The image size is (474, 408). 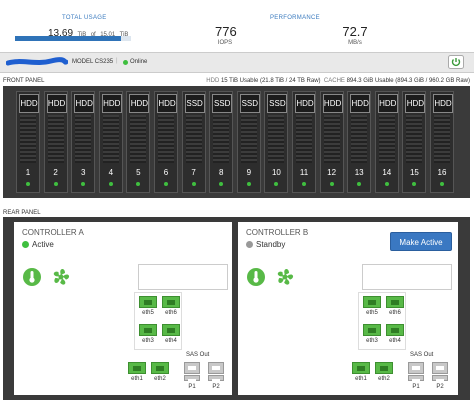 I want to click on sas-port, so click(x=192, y=368).